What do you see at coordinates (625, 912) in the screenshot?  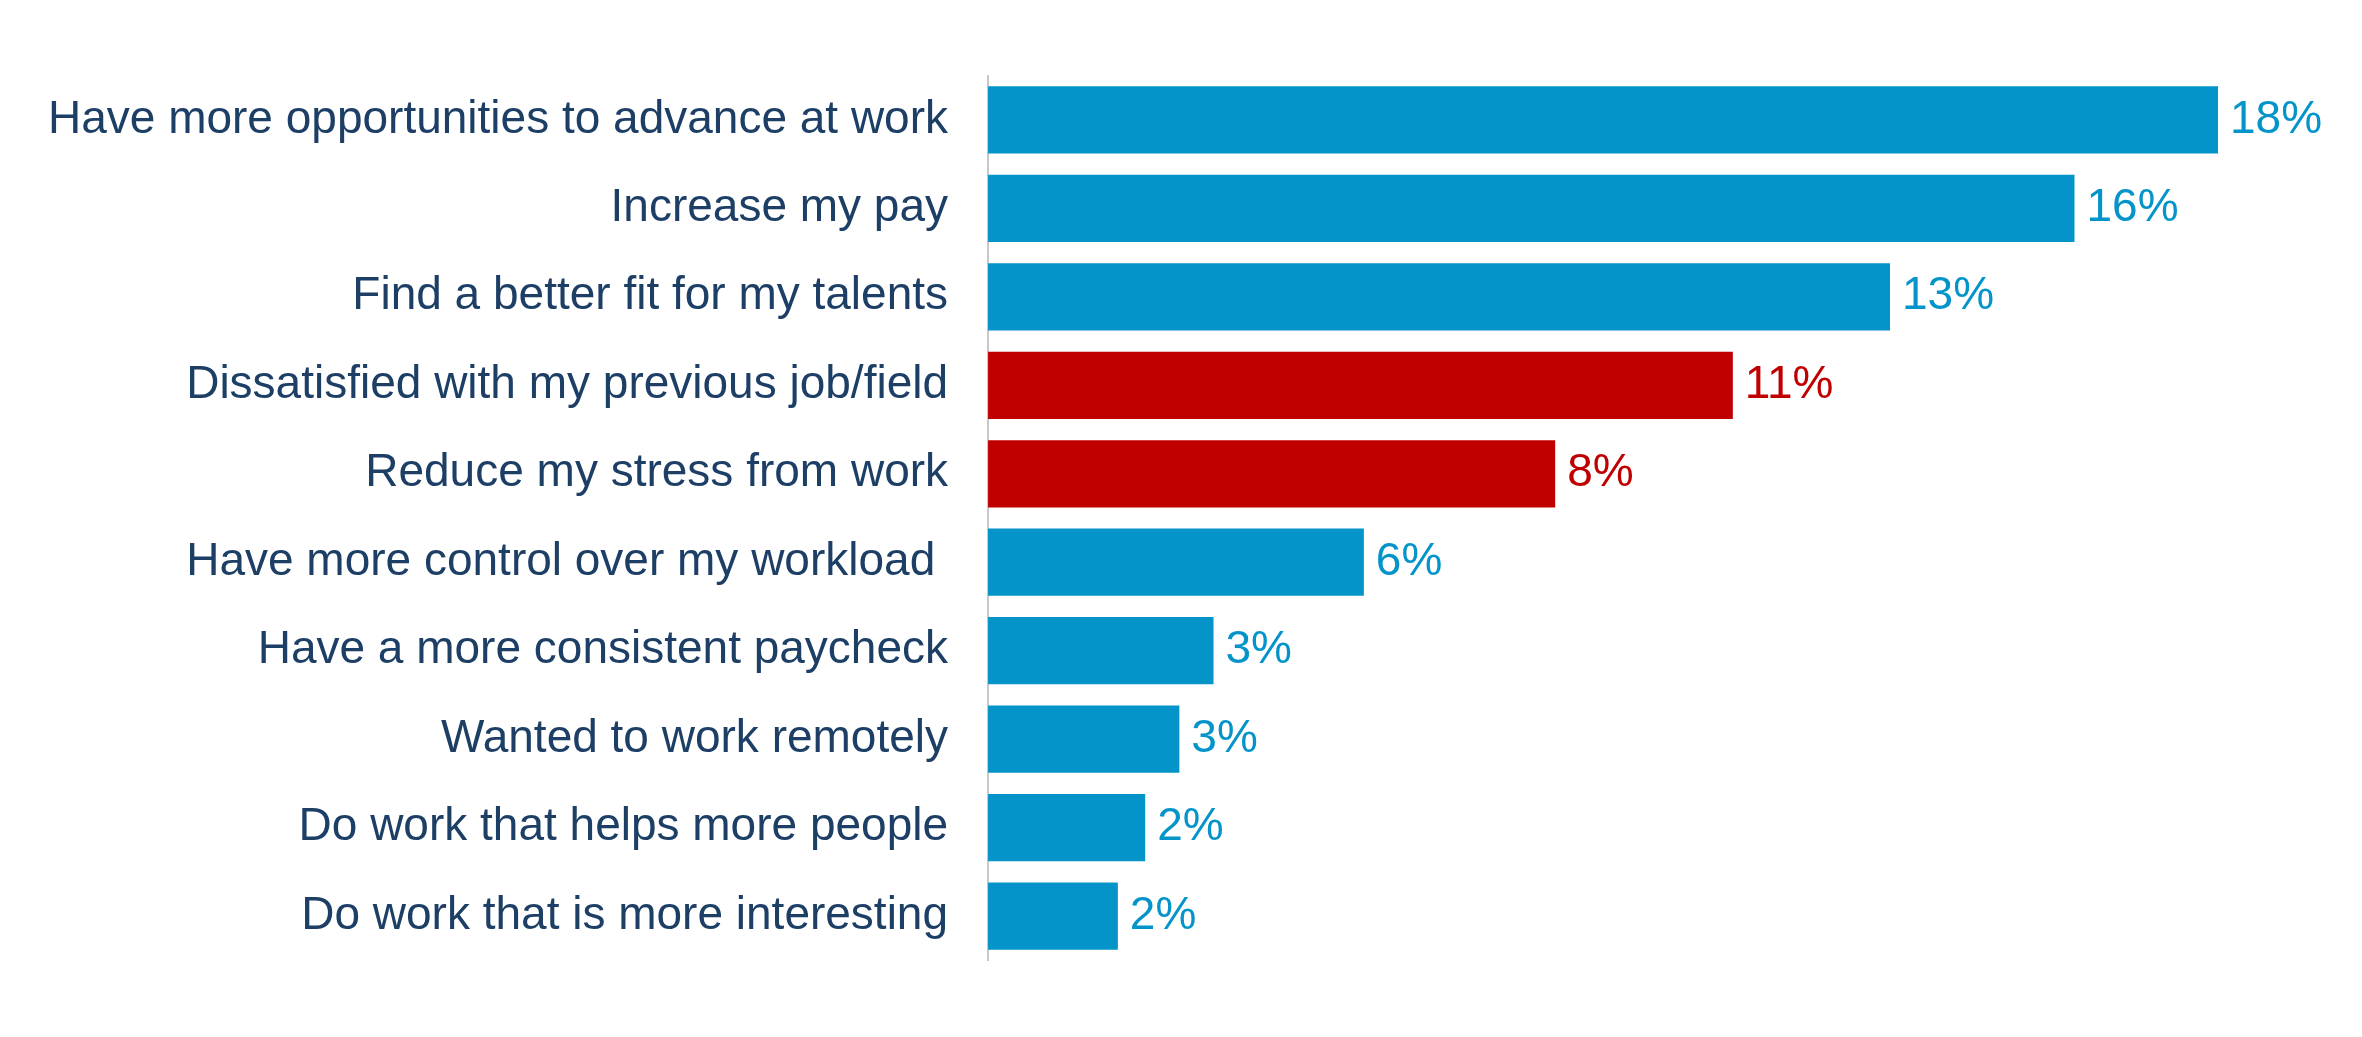 I see `y-tick-label: Do work that is more interesting` at bounding box center [625, 912].